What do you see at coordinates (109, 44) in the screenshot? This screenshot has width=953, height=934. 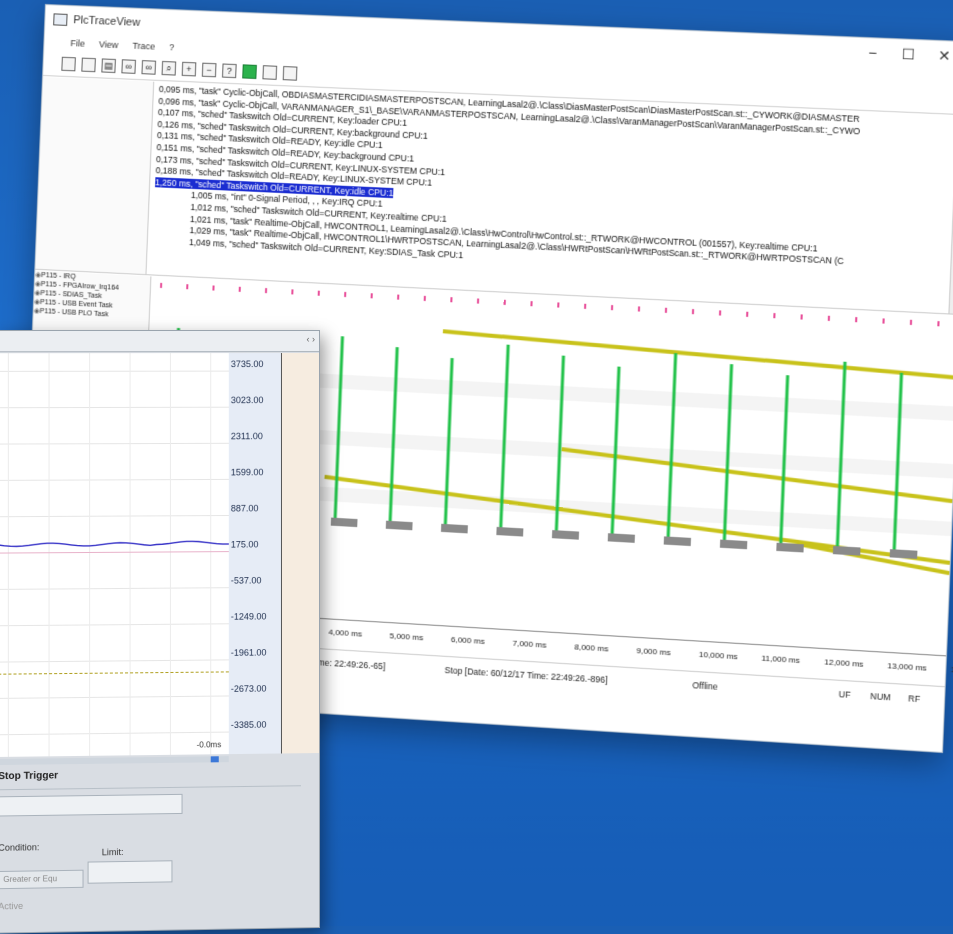 I see `menu-view: View` at bounding box center [109, 44].